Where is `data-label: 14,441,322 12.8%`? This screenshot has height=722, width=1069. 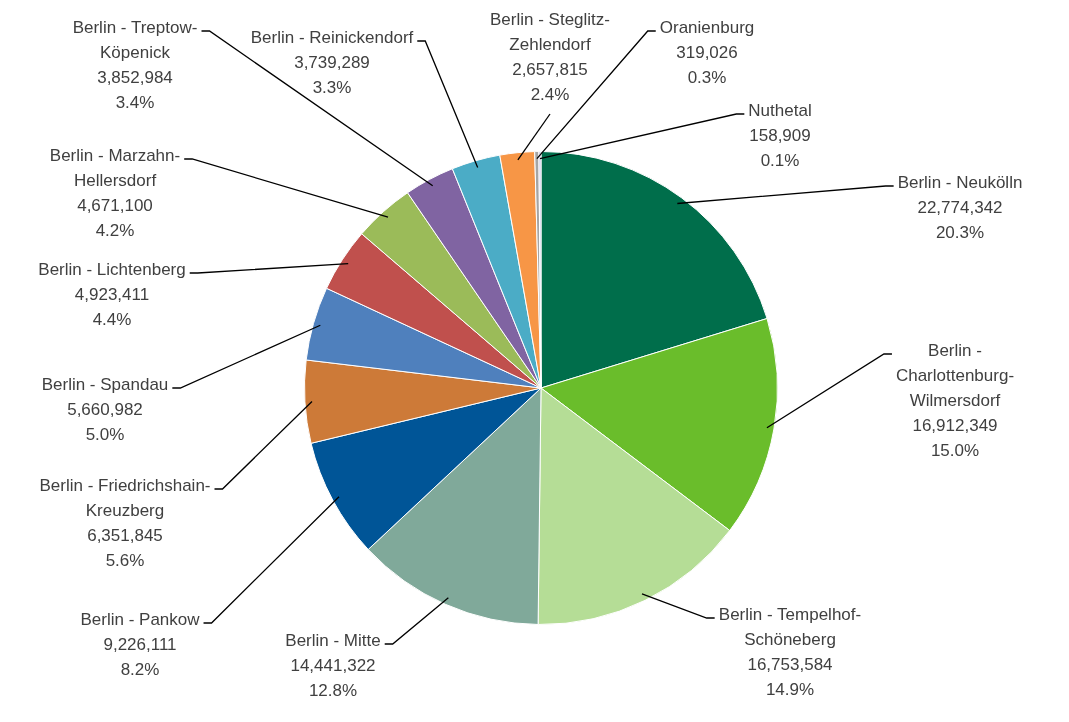
data-label: 14,441,322 12.8% is located at coordinates (333, 678).